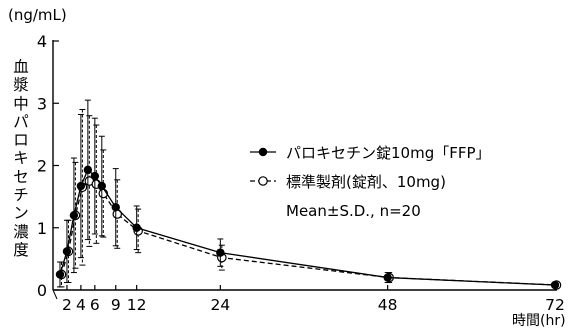 This screenshot has height=330, width=579. Describe the element at coordinates (21, 213) in the screenshot. I see `y-axis-label-char: ン` at that location.